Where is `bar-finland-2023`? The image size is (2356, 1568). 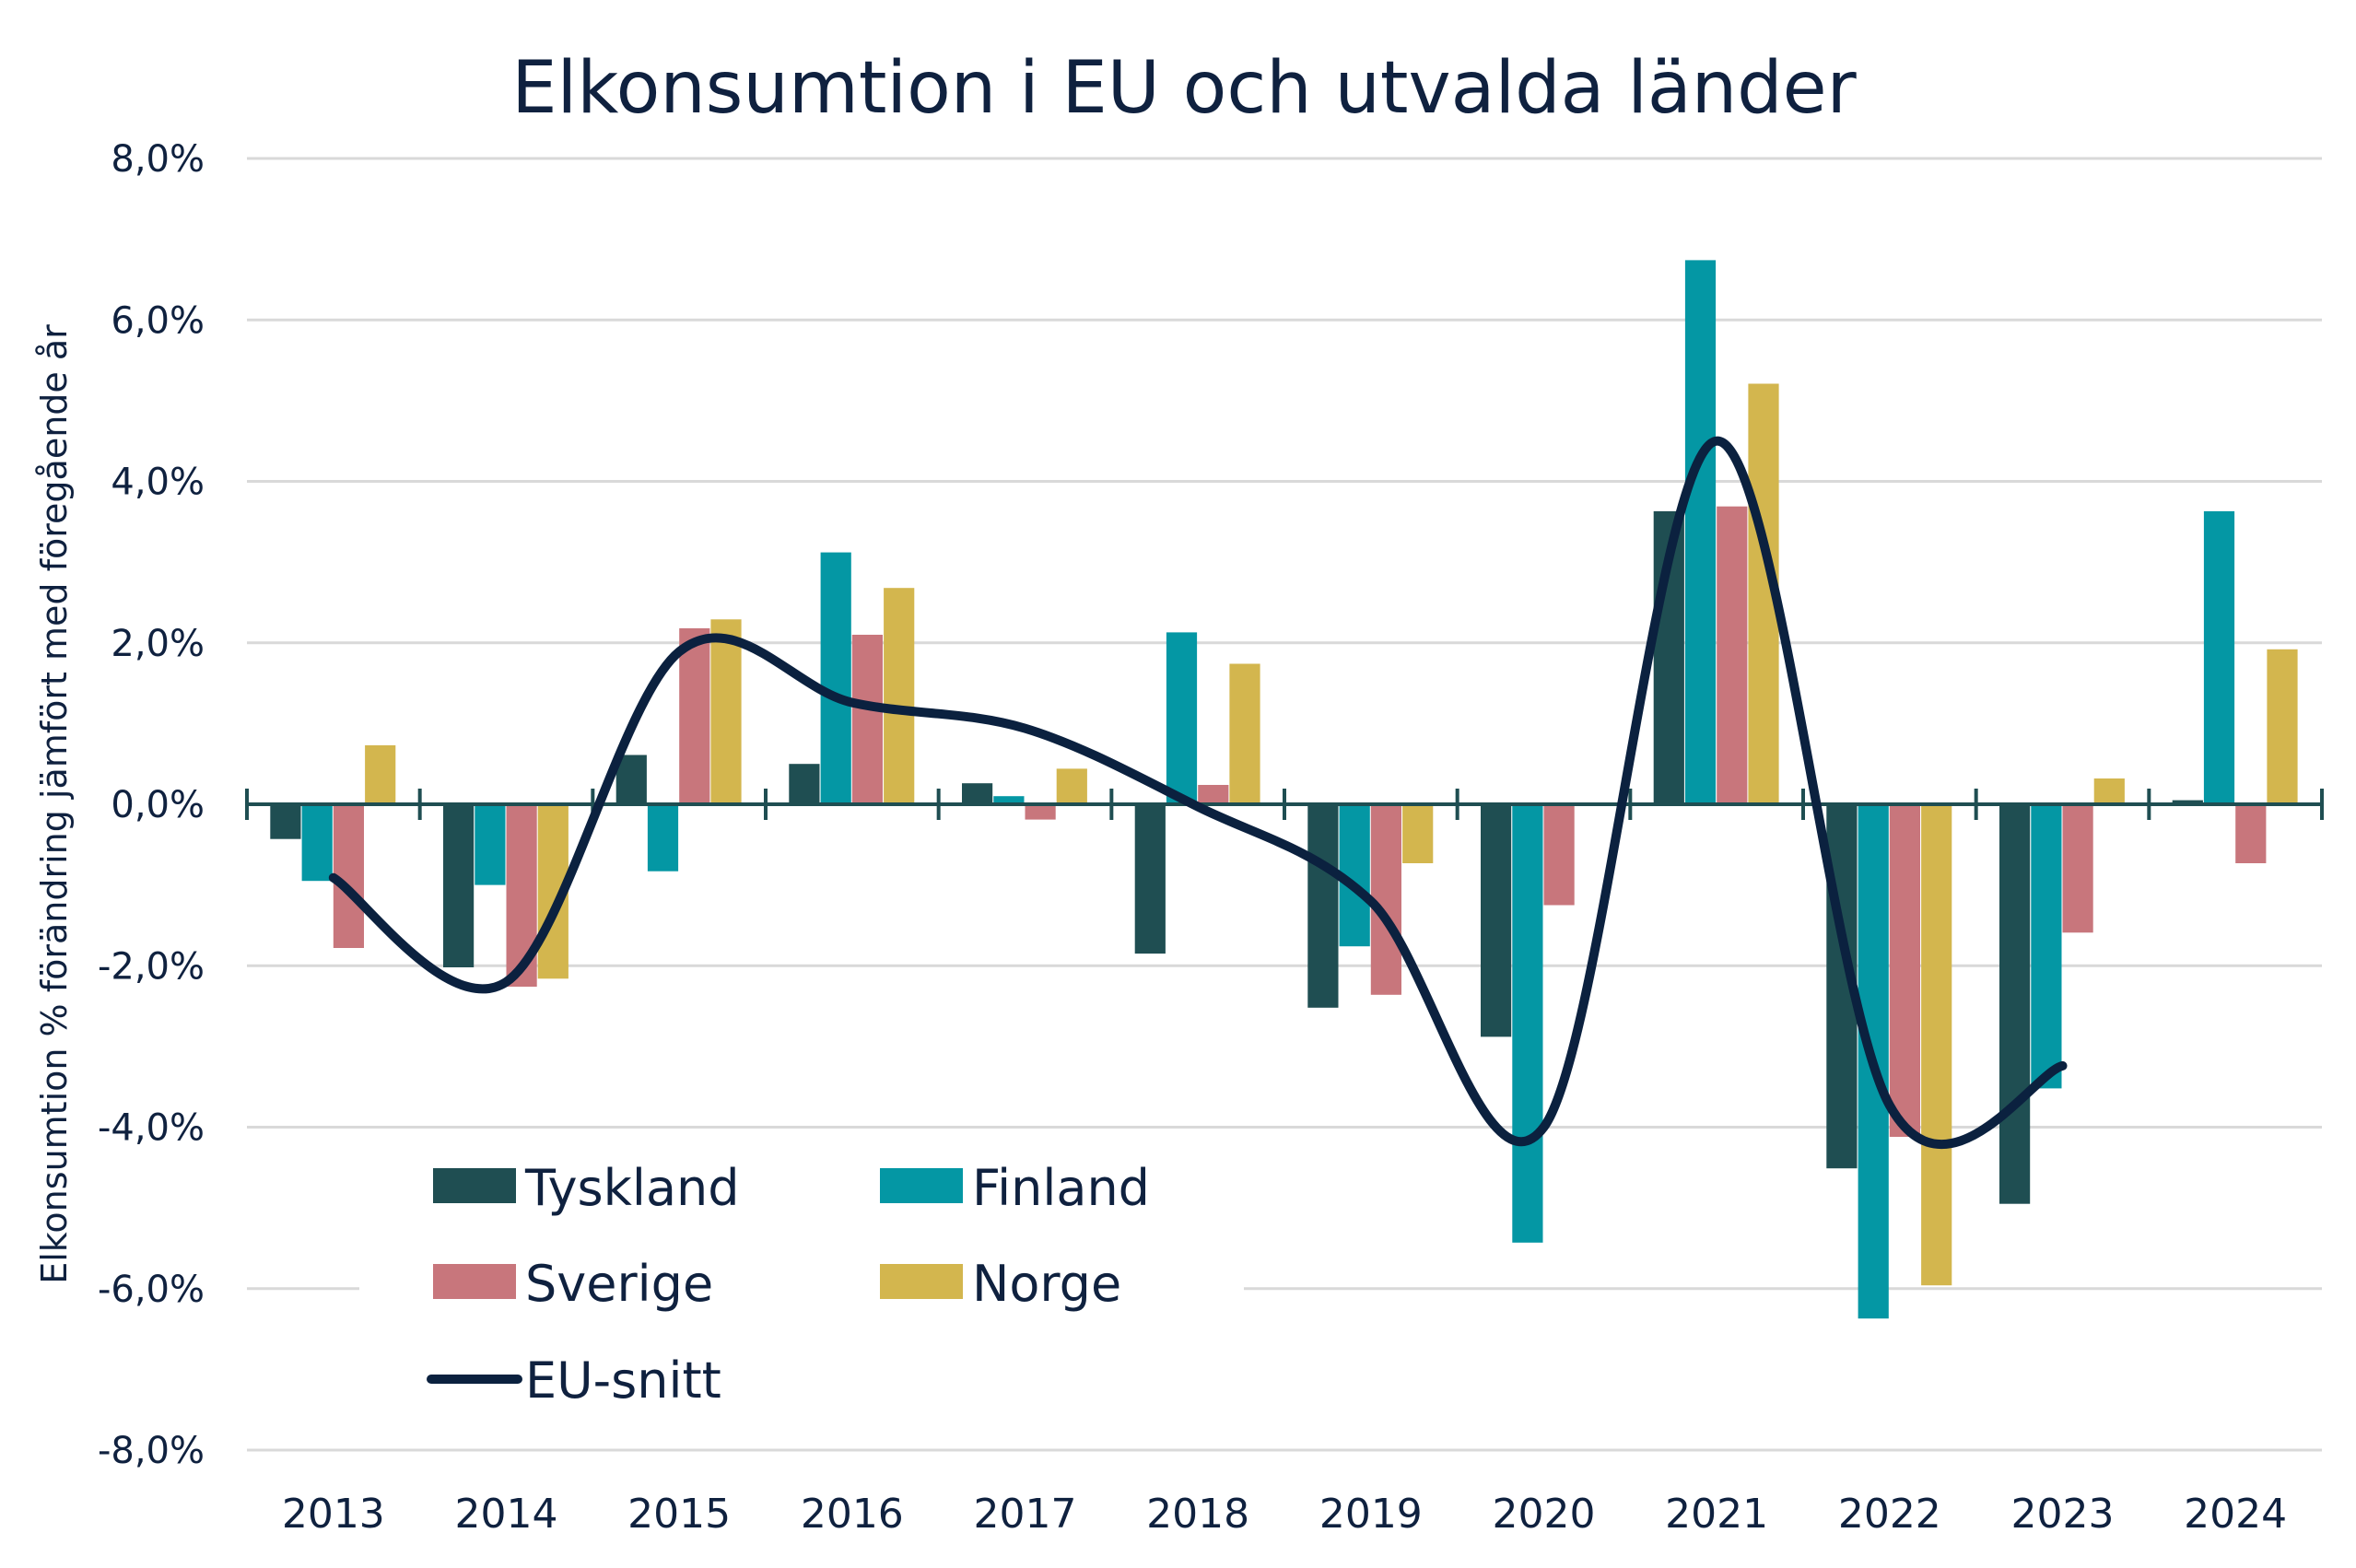
bar-finland-2023 is located at coordinates (2046, 946).